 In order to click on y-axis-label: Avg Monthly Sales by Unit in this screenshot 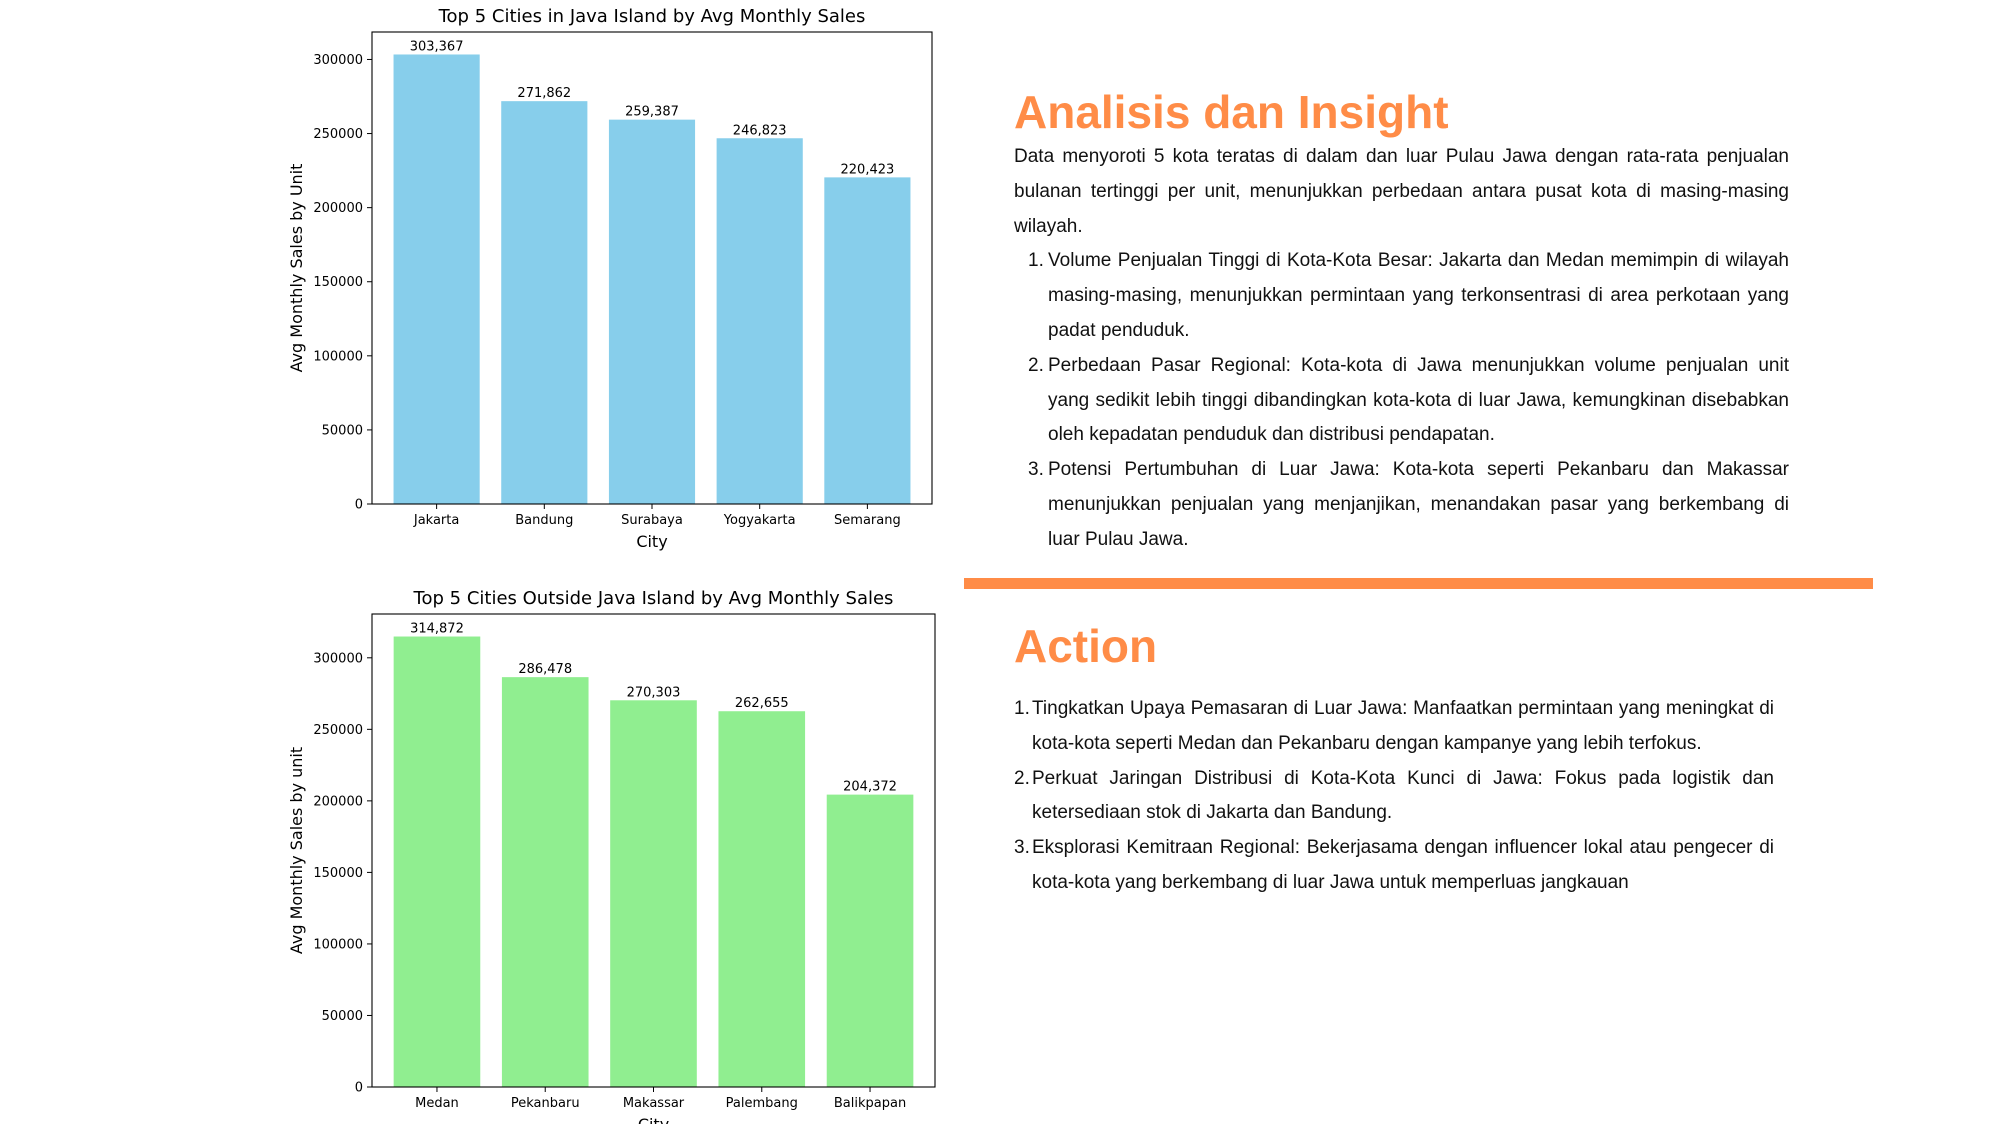, I will do `click(296, 268)`.